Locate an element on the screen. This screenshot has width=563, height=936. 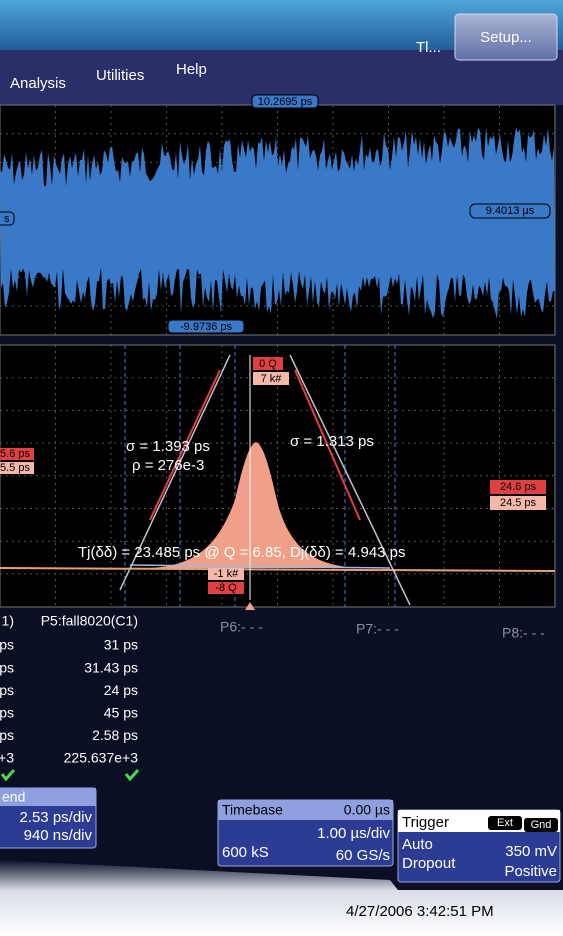
timebase-rate: 60 GS/s is located at coordinates (363, 855).